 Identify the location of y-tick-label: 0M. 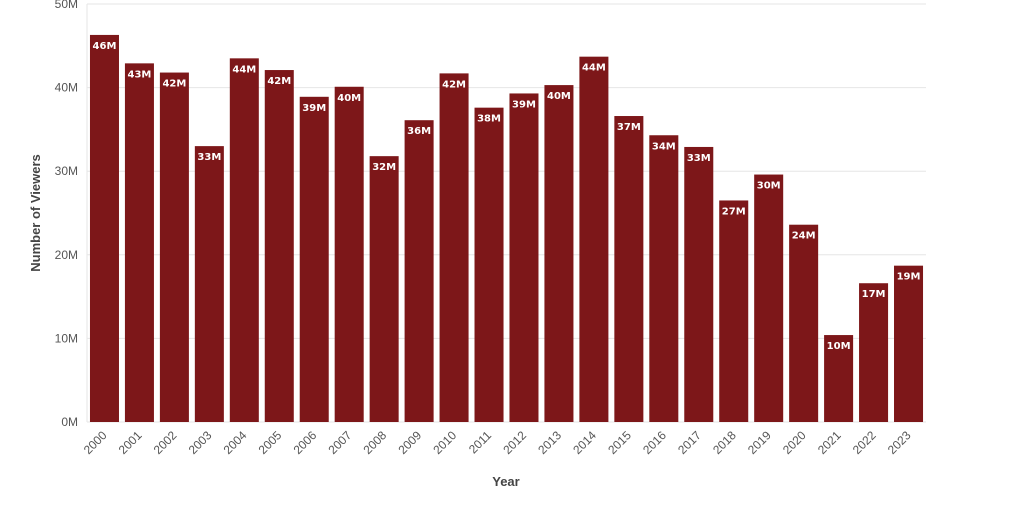
(69, 422).